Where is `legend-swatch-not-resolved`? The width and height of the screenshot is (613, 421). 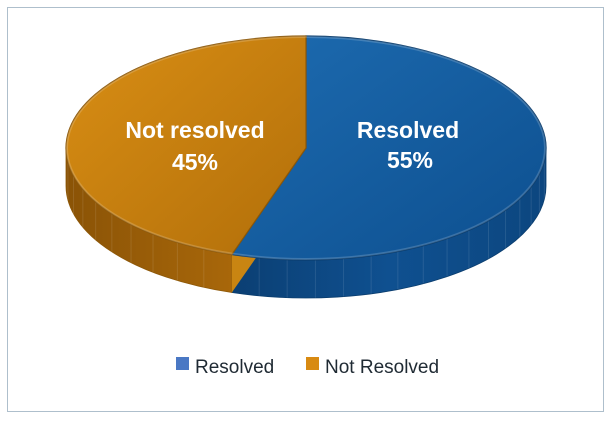
legend-swatch-not-resolved is located at coordinates (312, 363).